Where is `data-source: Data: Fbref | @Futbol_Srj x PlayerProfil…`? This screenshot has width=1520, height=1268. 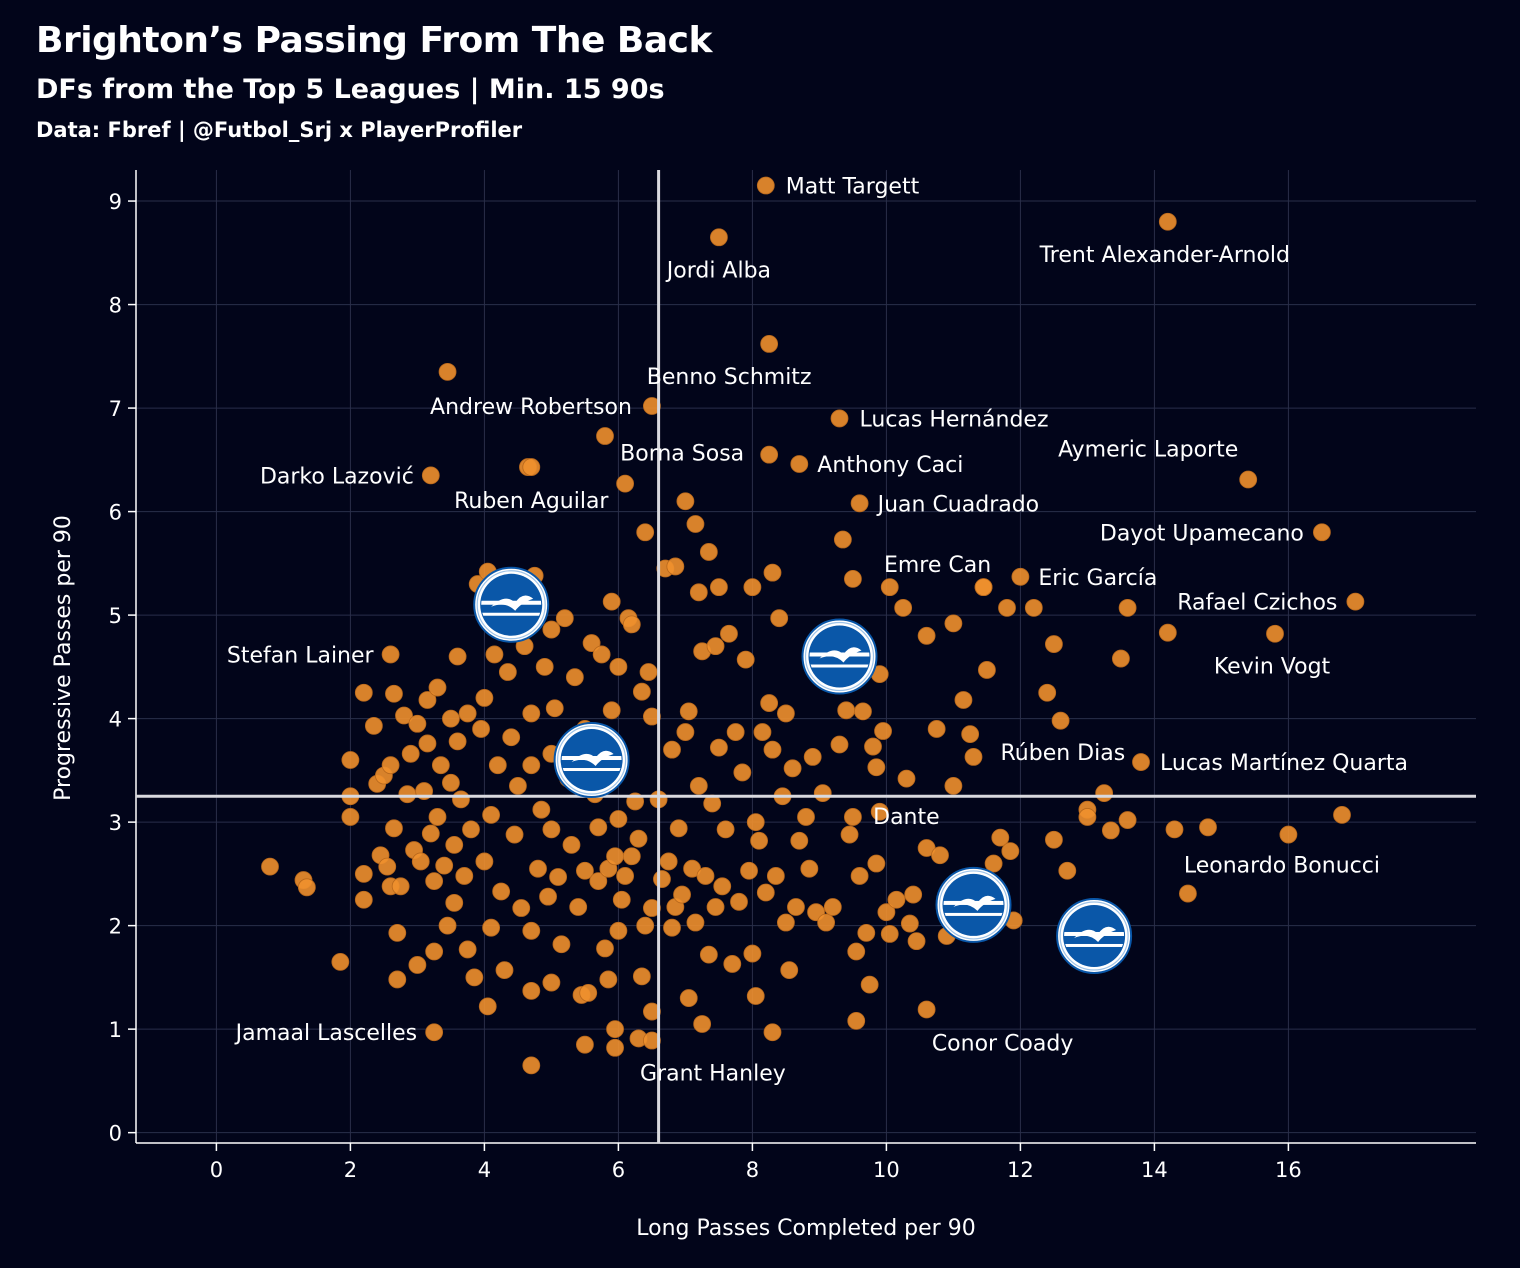 data-source: Data: Fbref | @Futbol_Srj x PlayerProfil… is located at coordinates (279, 130).